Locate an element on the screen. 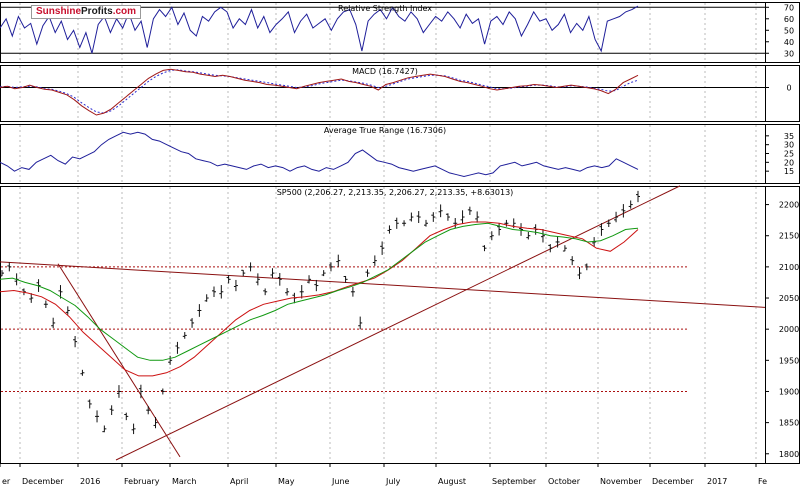 This screenshot has height=486, width=800. rsi-title: Relative Strength Index is located at coordinates (385, 8).